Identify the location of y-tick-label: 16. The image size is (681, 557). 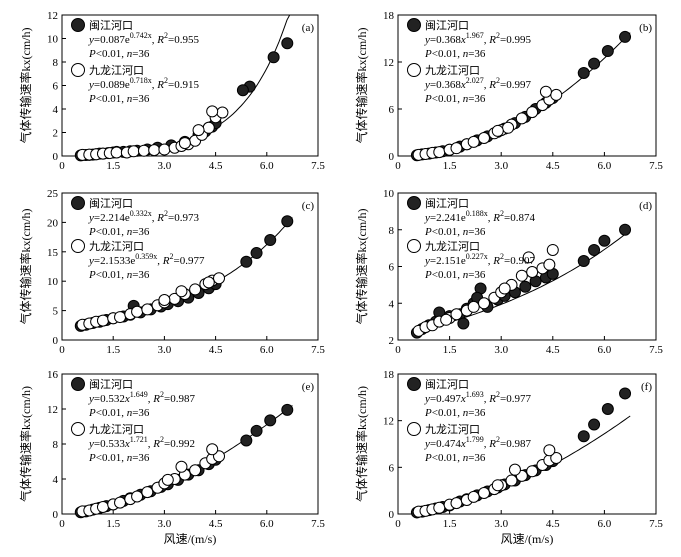
(53, 375).